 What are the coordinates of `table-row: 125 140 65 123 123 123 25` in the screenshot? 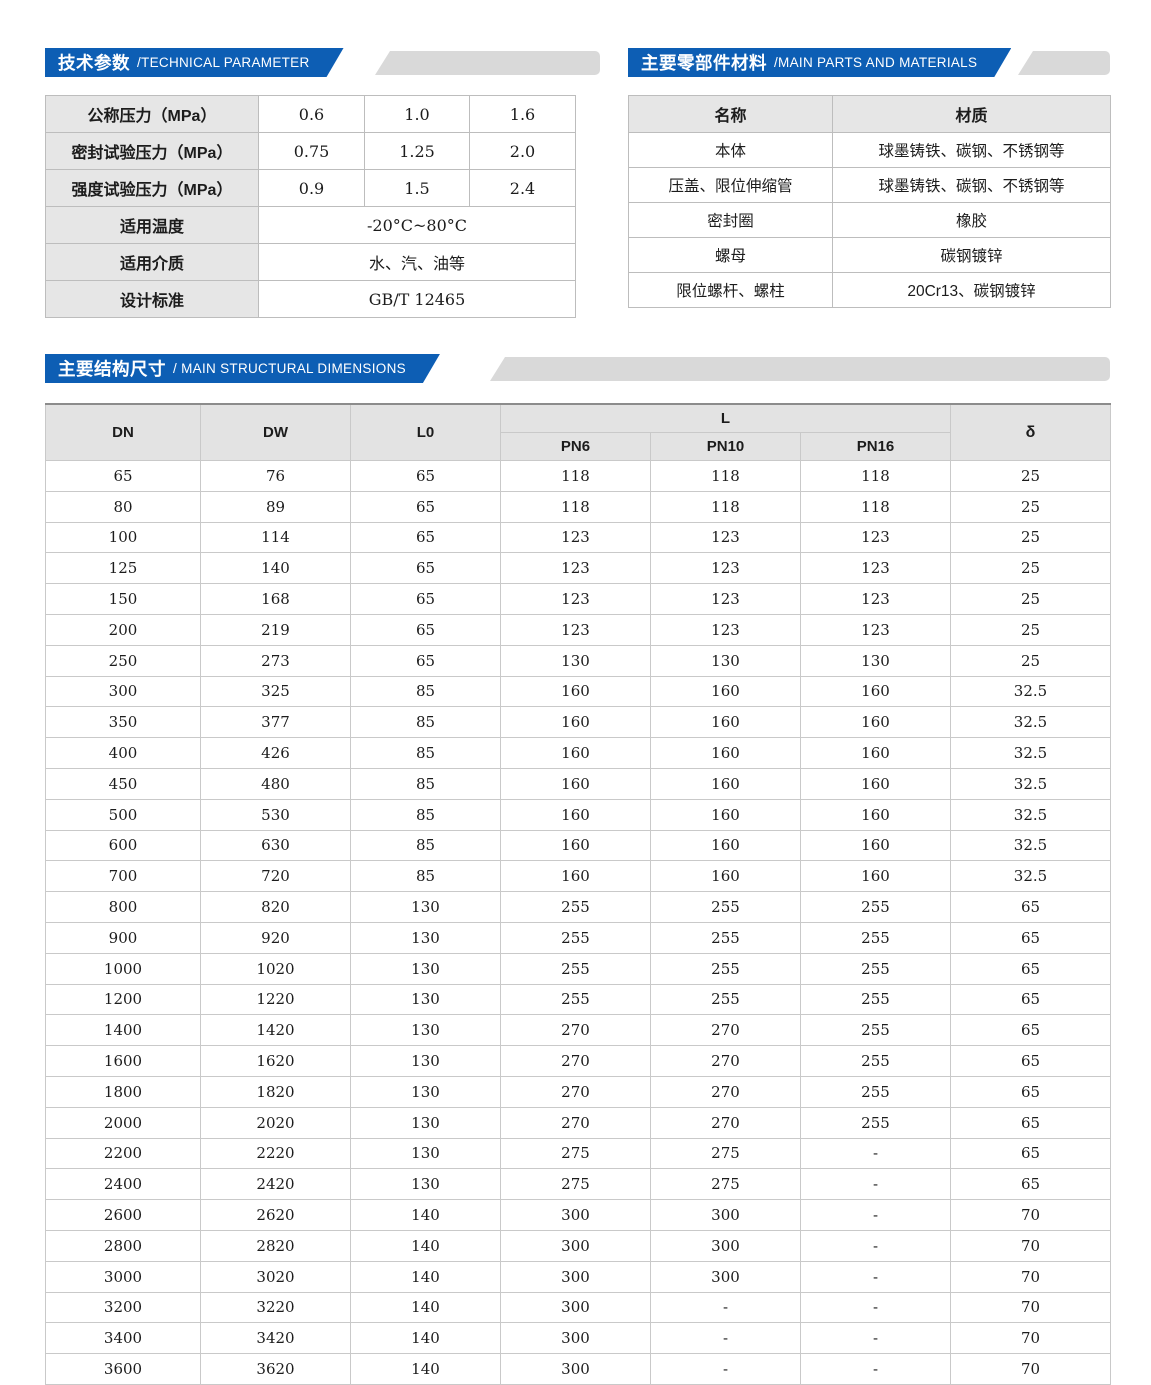 It's located at (578, 568).